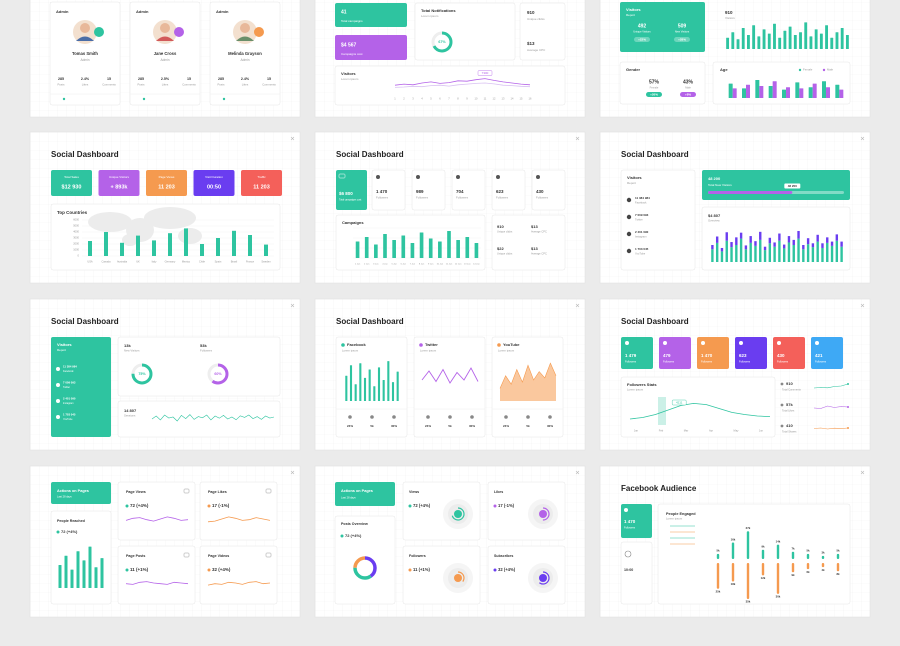 The width and height of the screenshot is (900, 646). Describe the element at coordinates (630, 15) in the screenshot. I see `label: Report` at that location.